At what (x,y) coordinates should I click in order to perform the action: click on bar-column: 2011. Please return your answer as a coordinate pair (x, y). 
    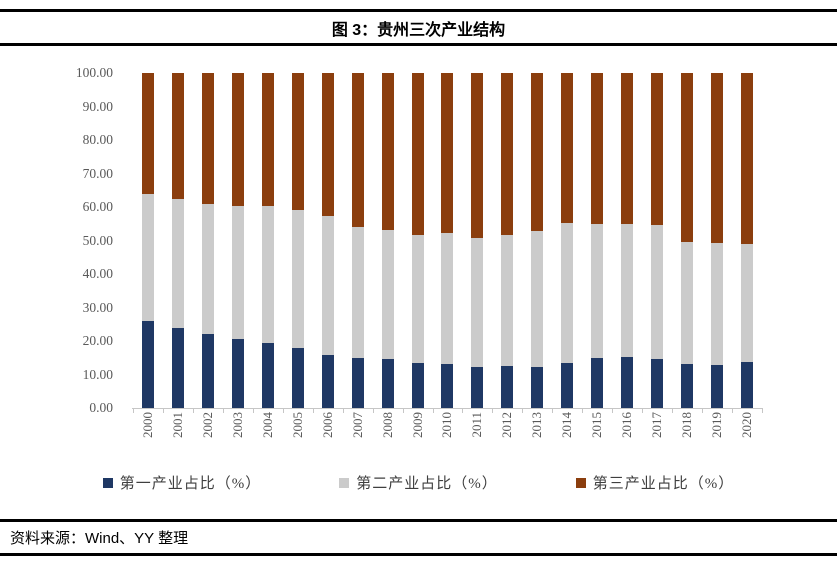
    Looking at the image, I should click on (477, 255).